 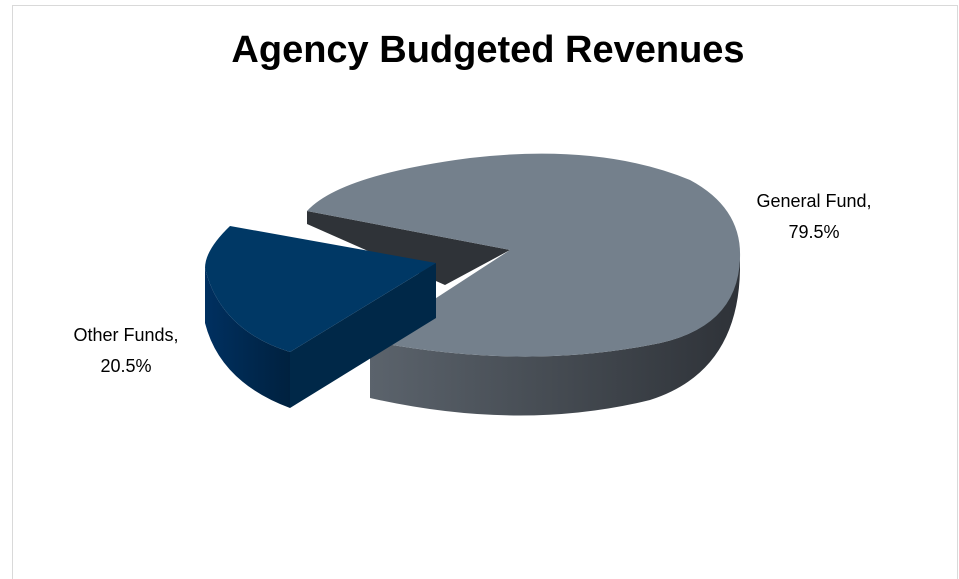 I want to click on slice-other-funds-top, so click(x=320, y=289).